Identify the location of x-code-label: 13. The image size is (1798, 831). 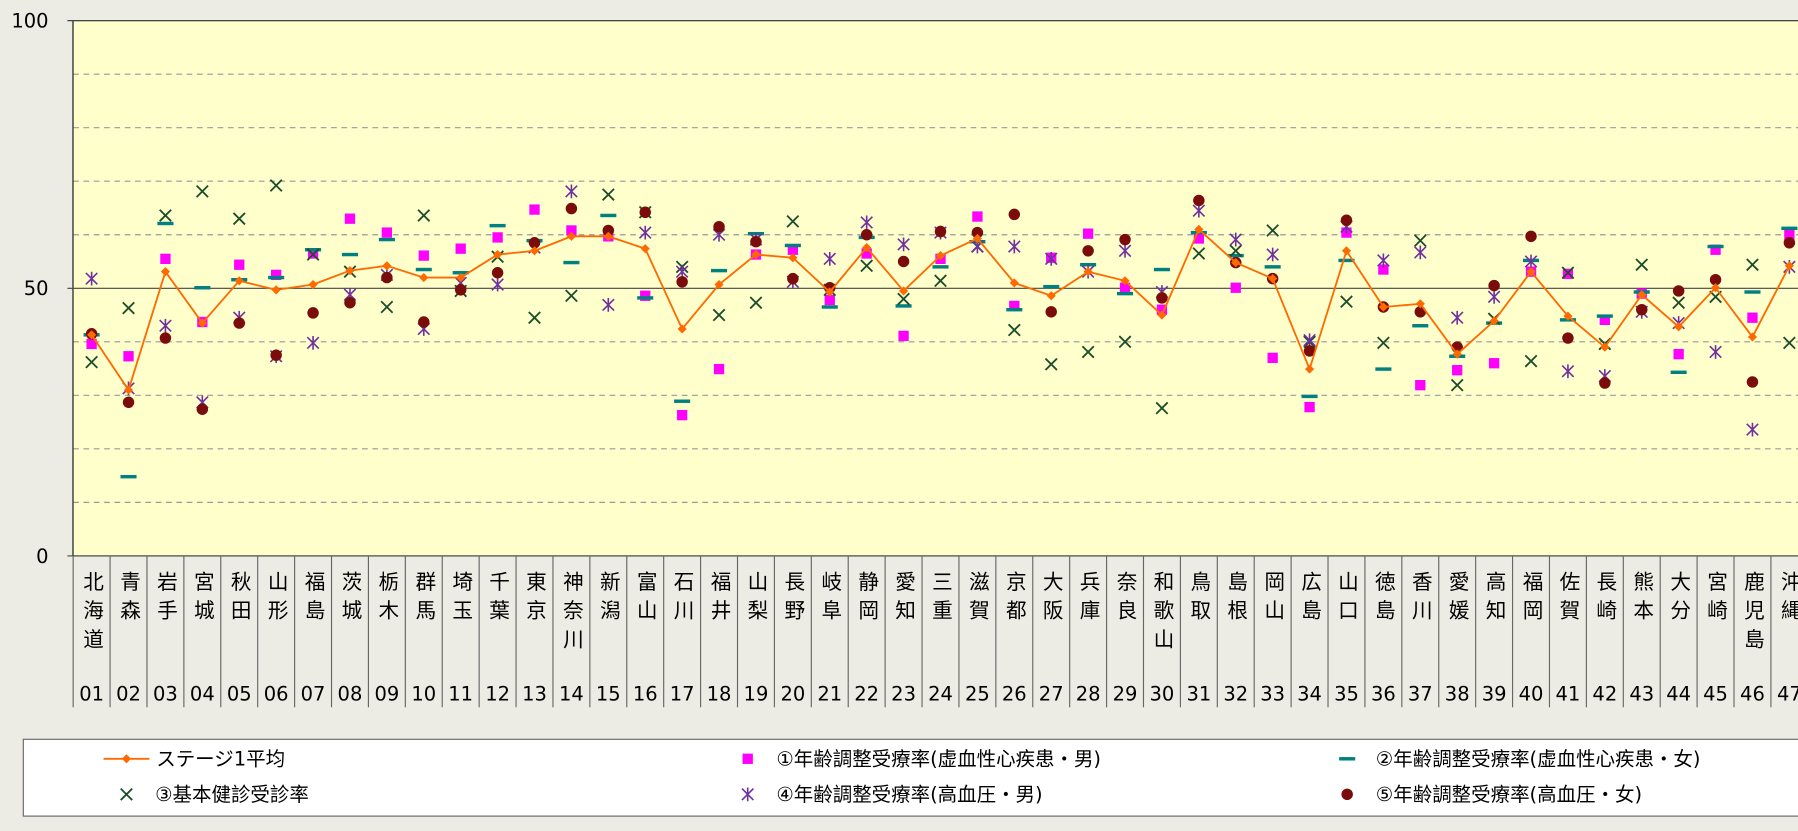
(534, 693).